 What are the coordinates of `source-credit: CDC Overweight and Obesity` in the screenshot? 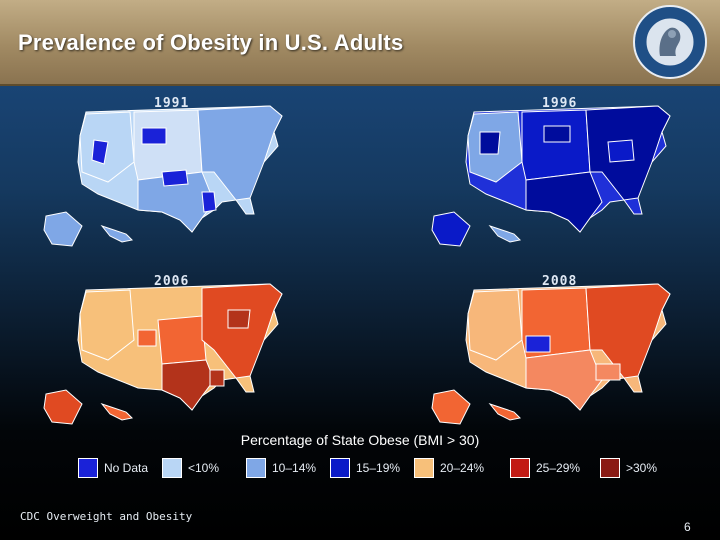 It's located at (106, 516).